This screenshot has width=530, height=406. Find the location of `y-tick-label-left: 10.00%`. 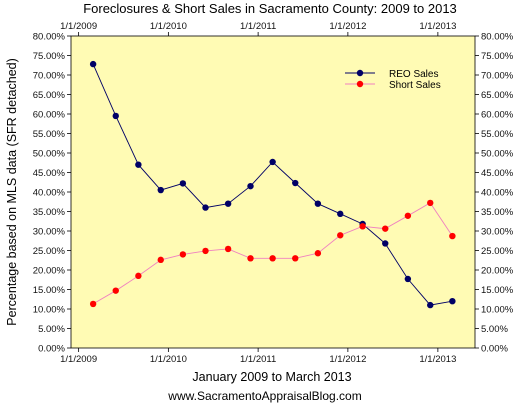

y-tick-label-left: 10.00% is located at coordinates (49, 309).